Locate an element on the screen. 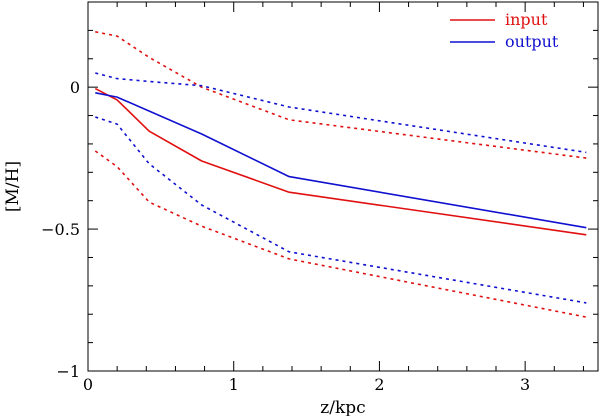 The image size is (600, 416). y-tick-label: −0.5 is located at coordinates (60, 229).